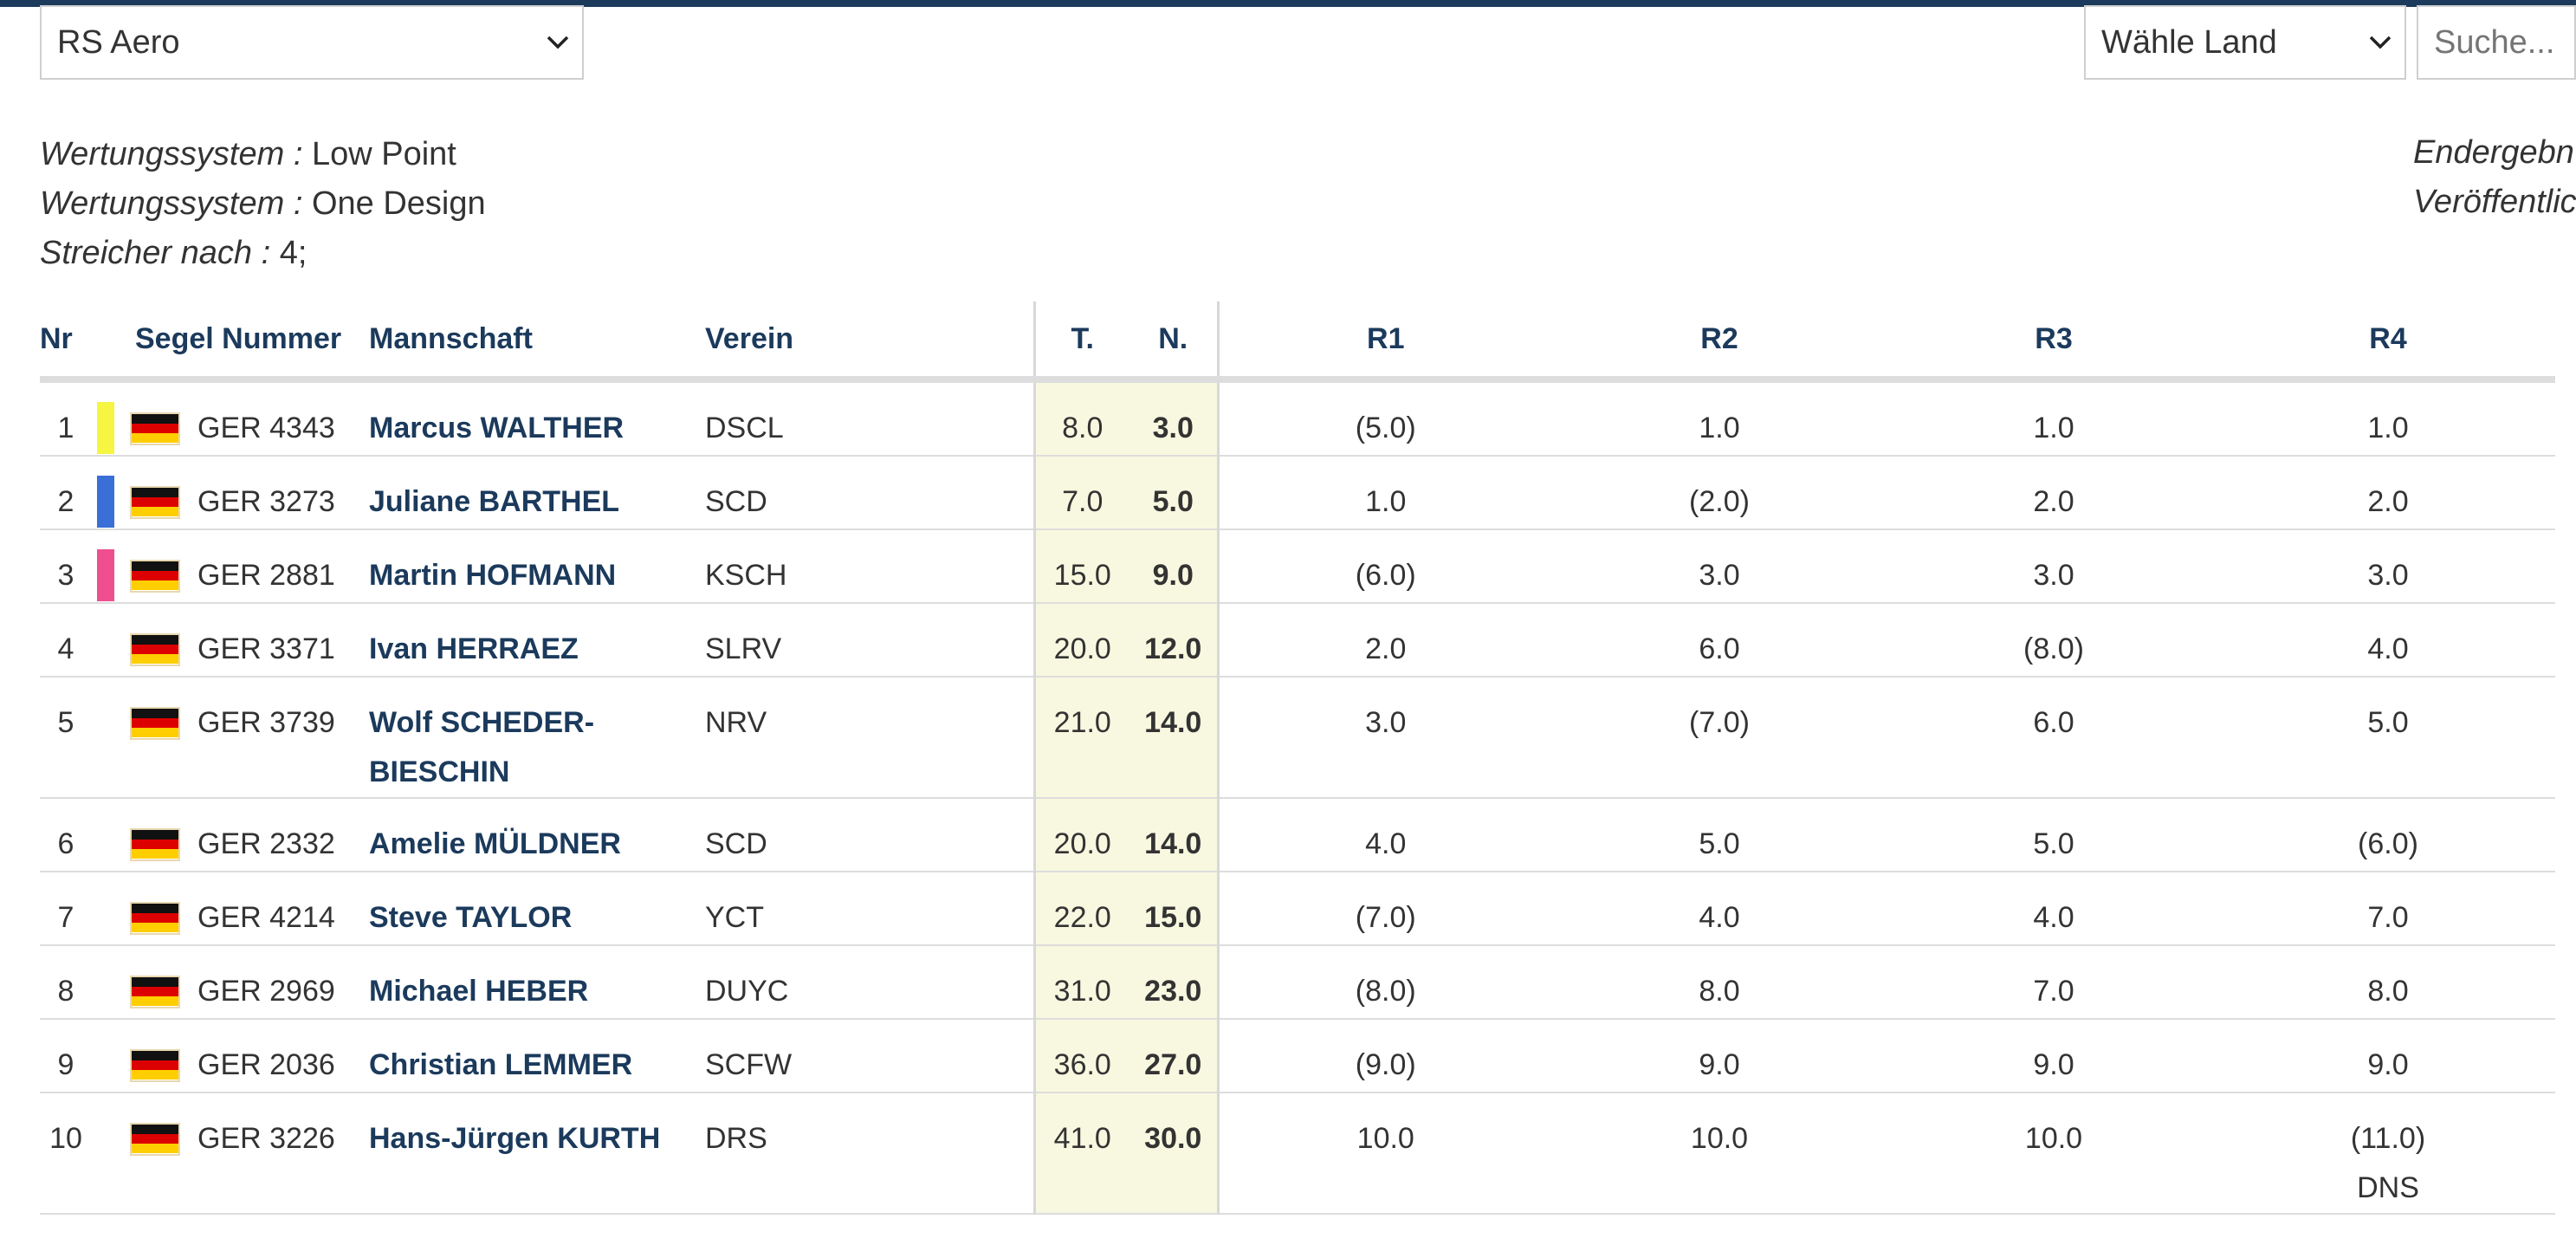 The height and width of the screenshot is (1245, 2576). I want to click on published-label: Veröffentlic, so click(2494, 202).